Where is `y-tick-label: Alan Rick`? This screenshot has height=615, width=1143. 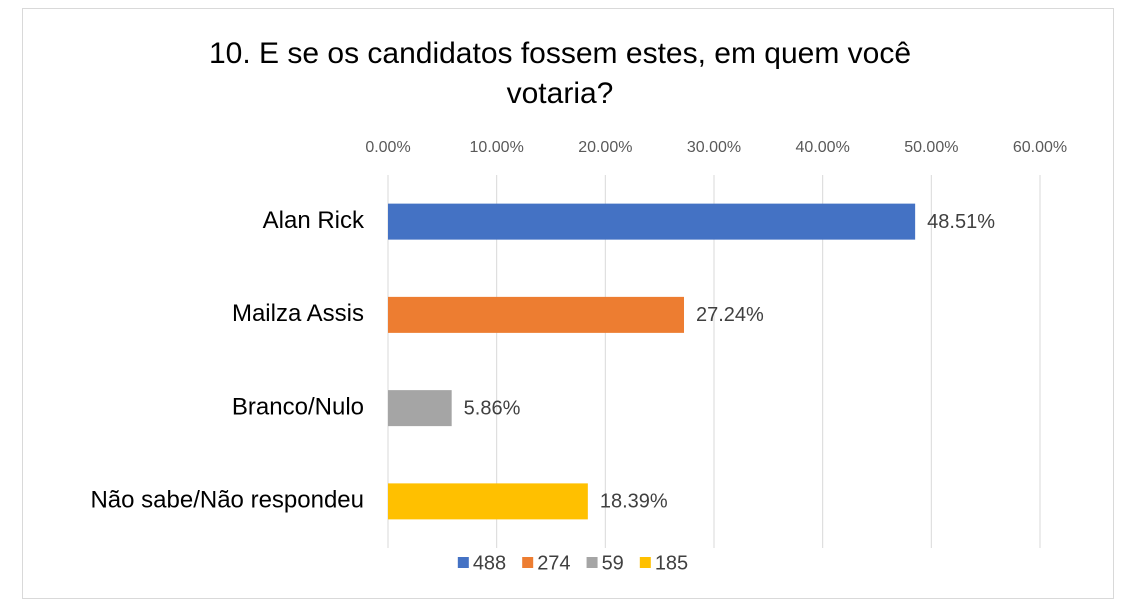 y-tick-label: Alan Rick is located at coordinates (314, 220).